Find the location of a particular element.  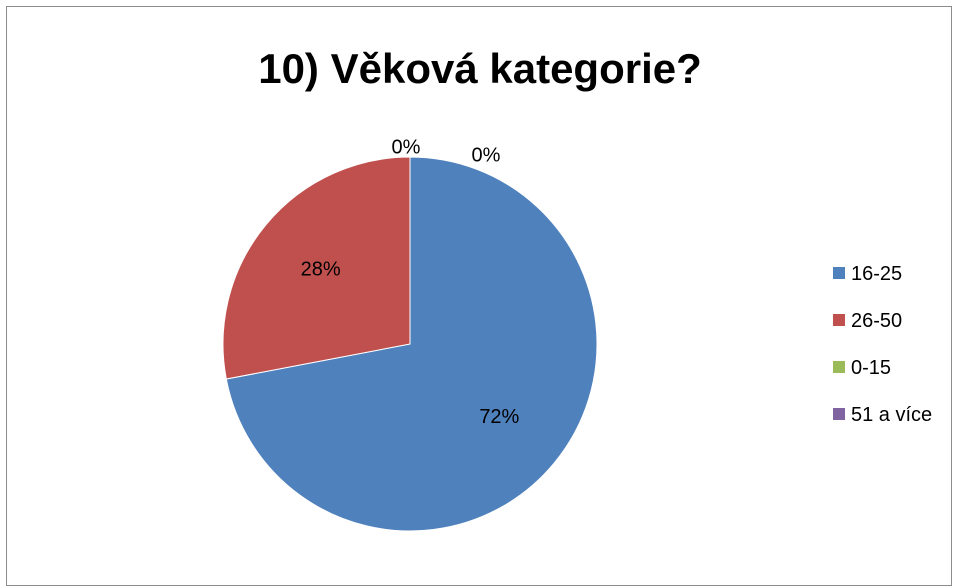

legend-label: 0-15 is located at coordinates (871, 368).